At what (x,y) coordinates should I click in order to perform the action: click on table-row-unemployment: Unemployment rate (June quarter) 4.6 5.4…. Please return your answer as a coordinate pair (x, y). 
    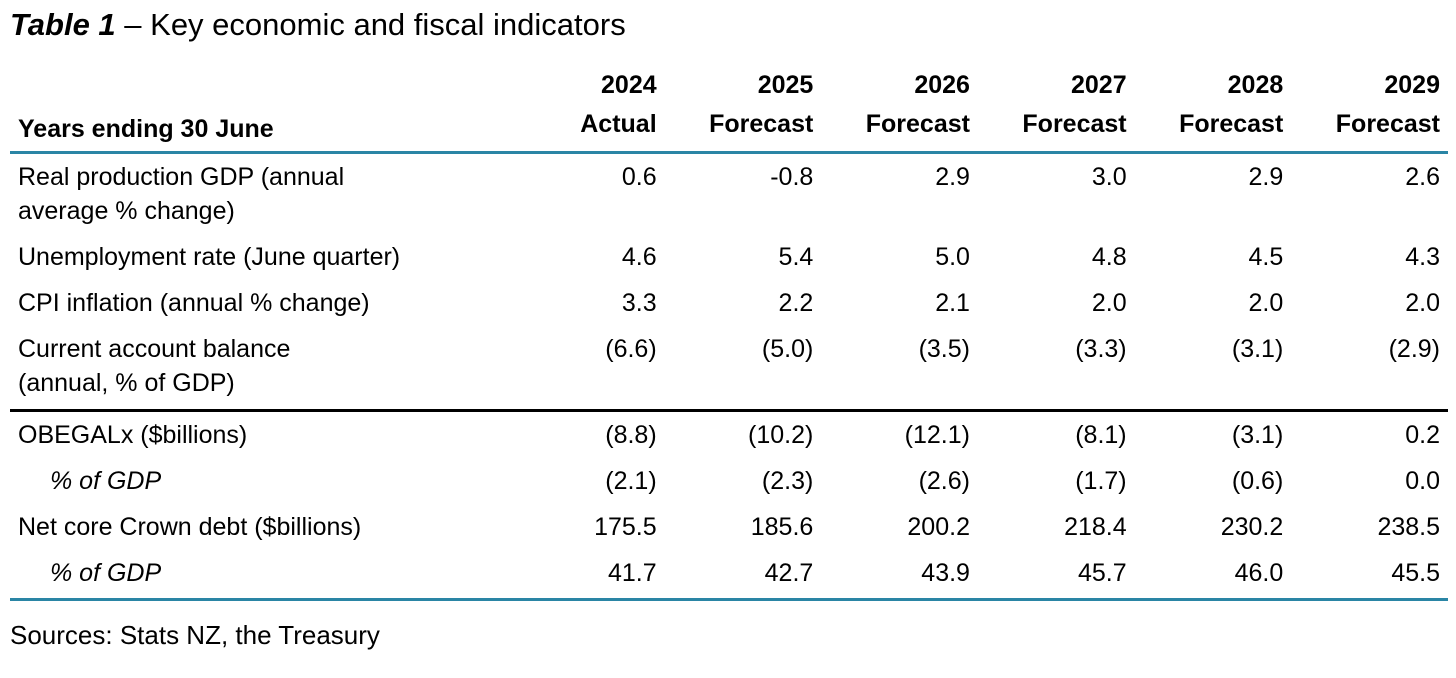
    Looking at the image, I should click on (729, 257).